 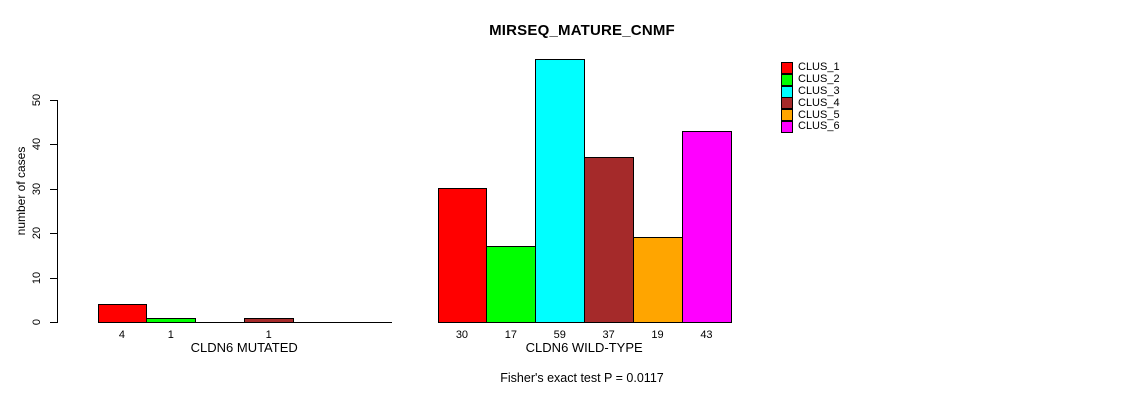 What do you see at coordinates (819, 79) in the screenshot?
I see `legend-label: CLUS_2` at bounding box center [819, 79].